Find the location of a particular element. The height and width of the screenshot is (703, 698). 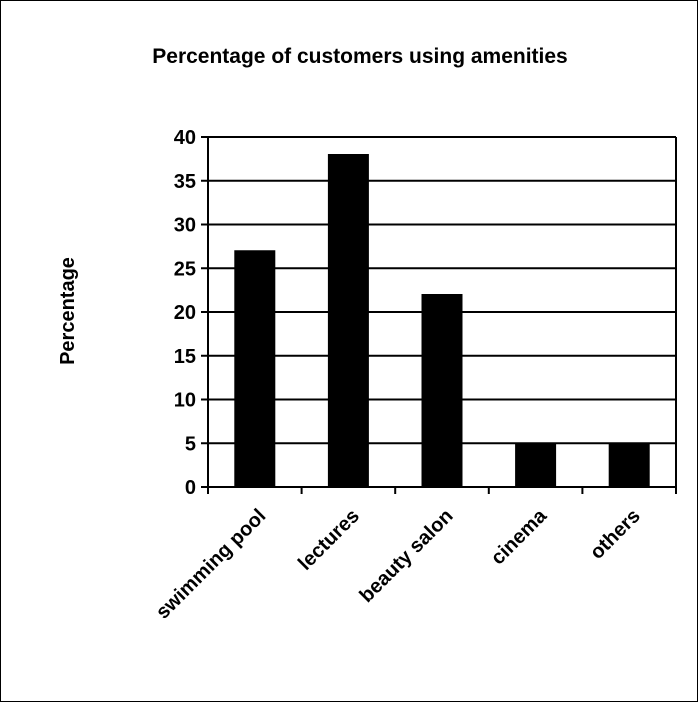

y-tick-label: 40 is located at coordinates (185, 138).